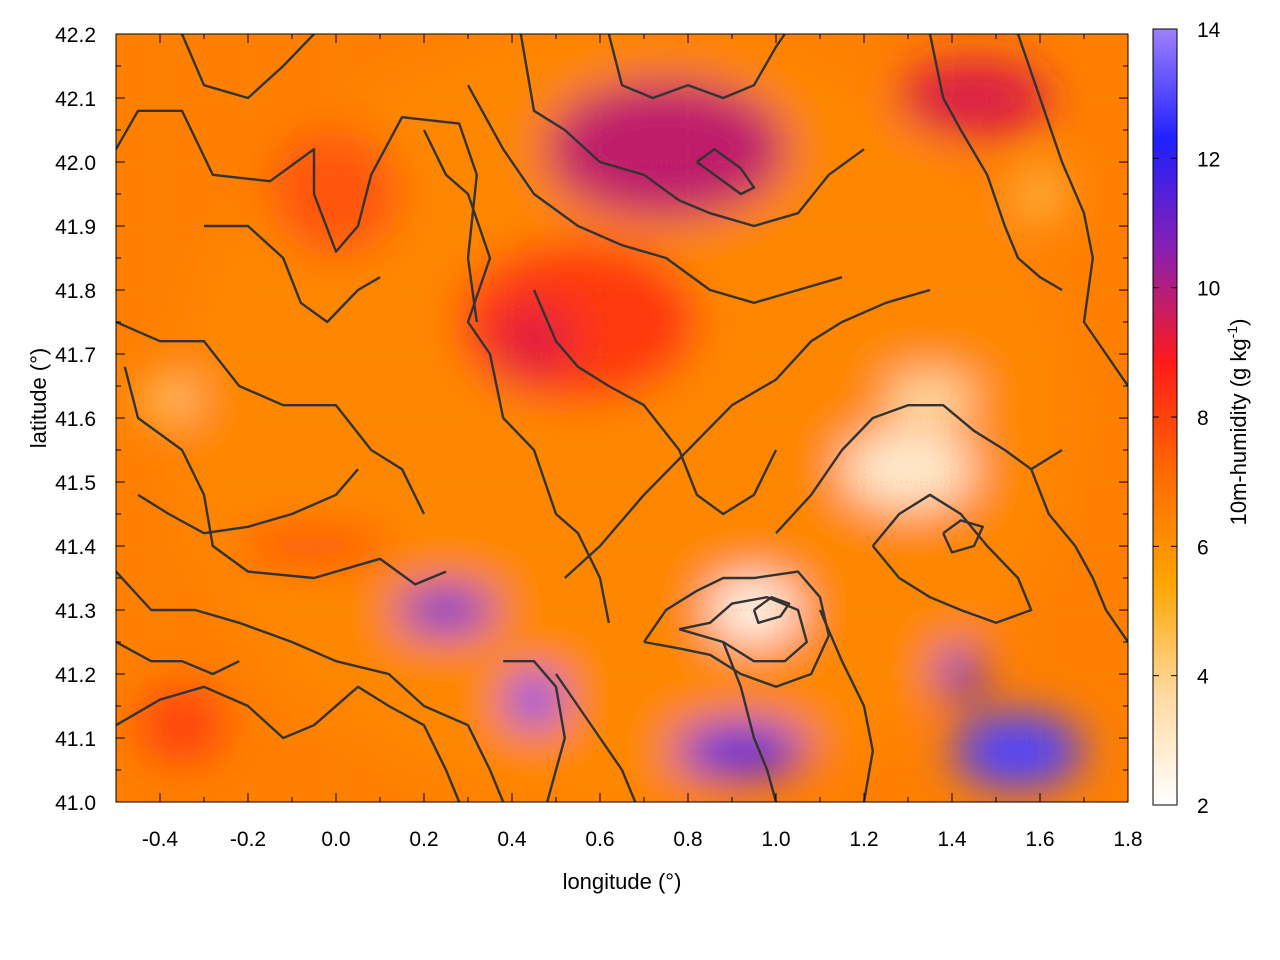 The height and width of the screenshot is (960, 1280). Describe the element at coordinates (75, 35) in the screenshot. I see `y-tick-label: 42.2` at that location.